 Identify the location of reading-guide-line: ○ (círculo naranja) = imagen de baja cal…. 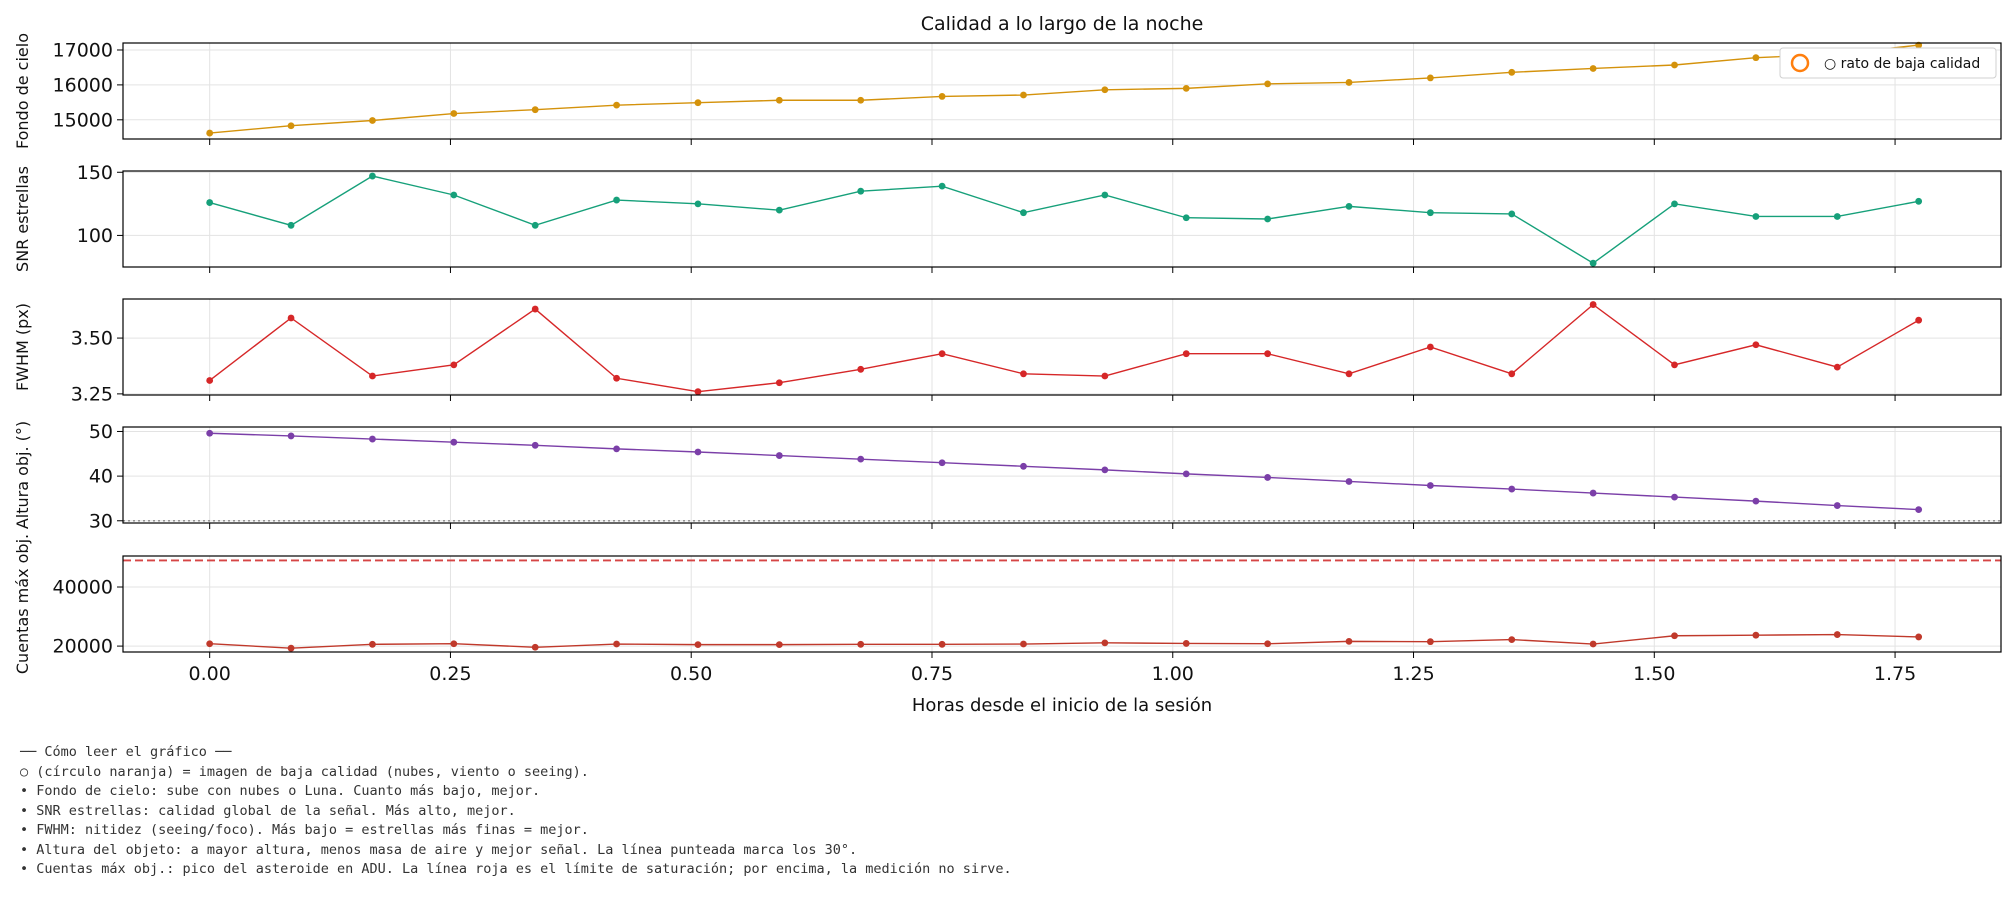
(304, 771).